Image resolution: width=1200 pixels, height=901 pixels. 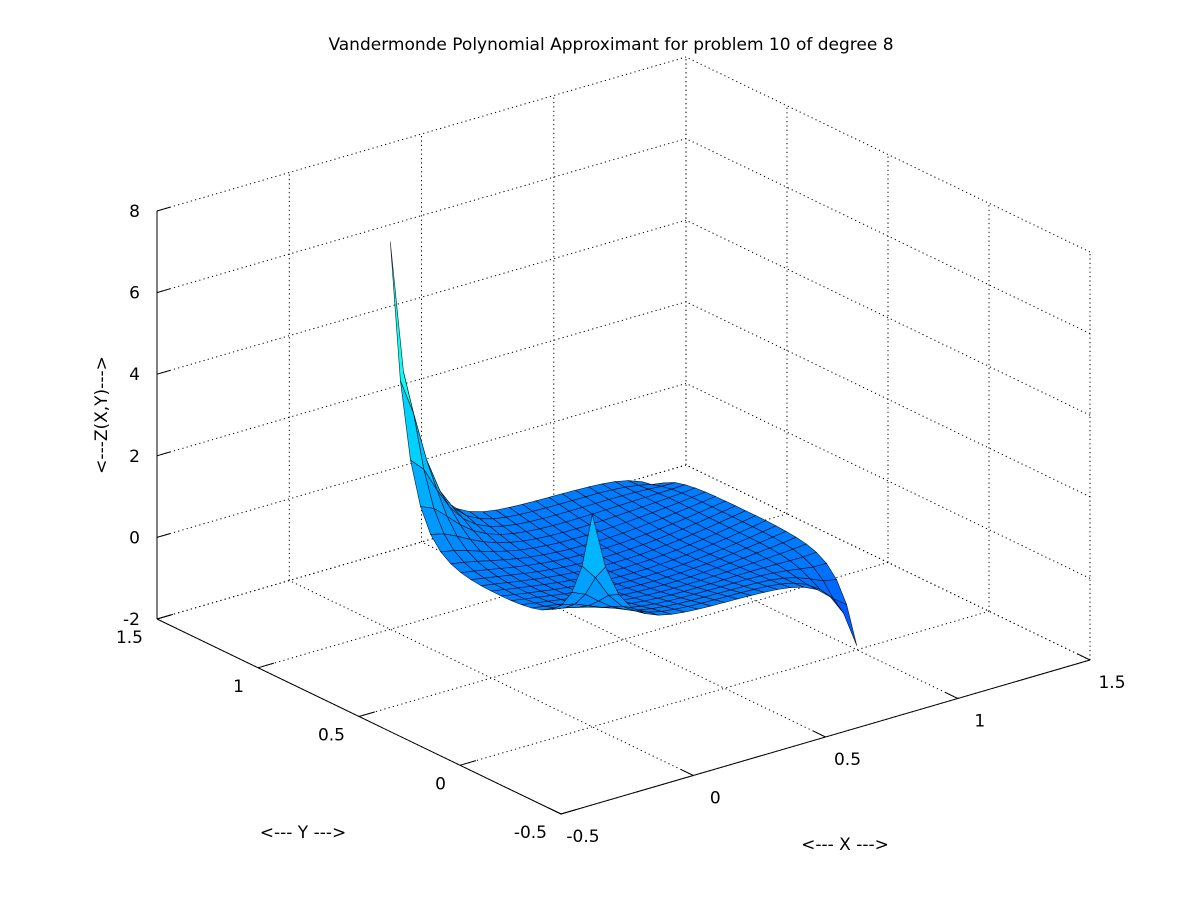 What do you see at coordinates (845, 845) in the screenshot?
I see `x-axis-label: <--- X --->` at bounding box center [845, 845].